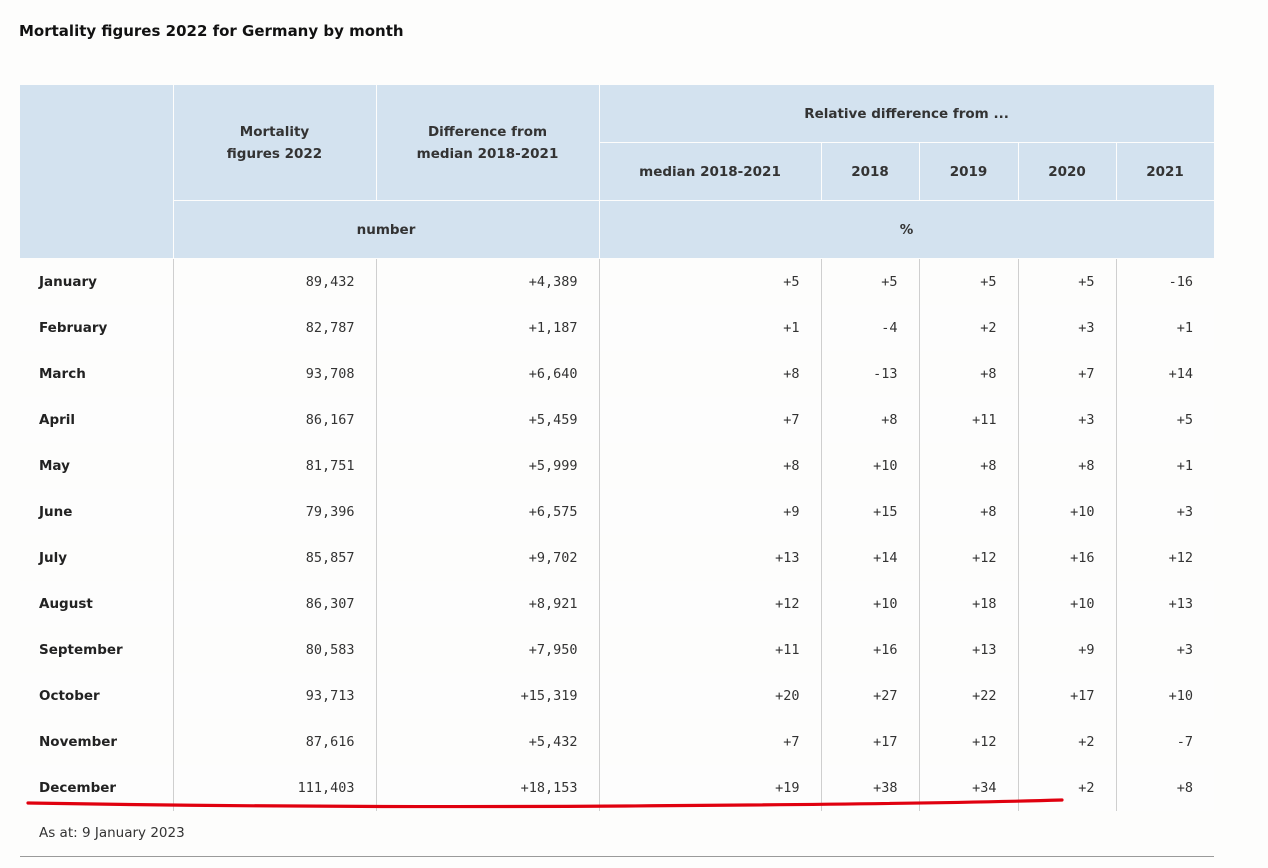 This screenshot has width=1268, height=868. Describe the element at coordinates (709, 787) in the screenshot. I see `rel-median-cell: +19` at that location.